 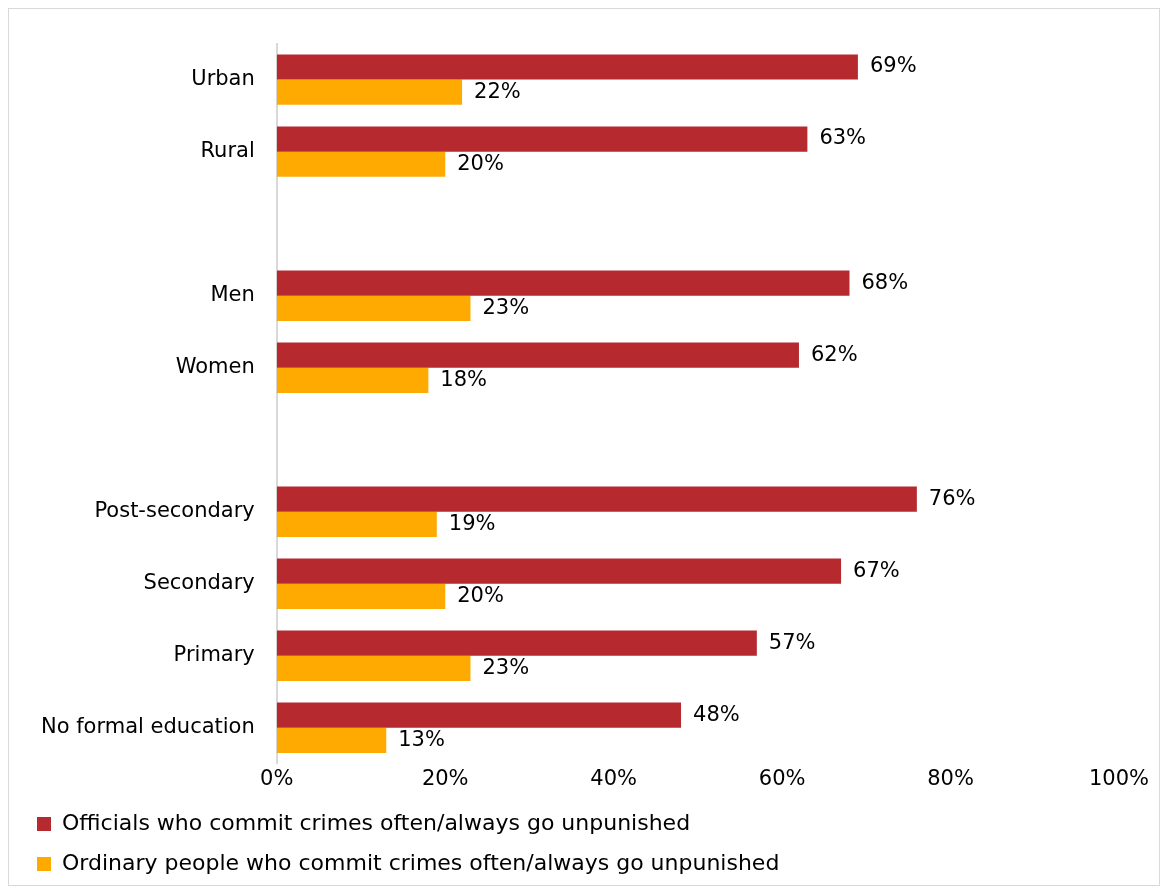 What do you see at coordinates (277, 777) in the screenshot?
I see `x-tick-label: 0%` at bounding box center [277, 777].